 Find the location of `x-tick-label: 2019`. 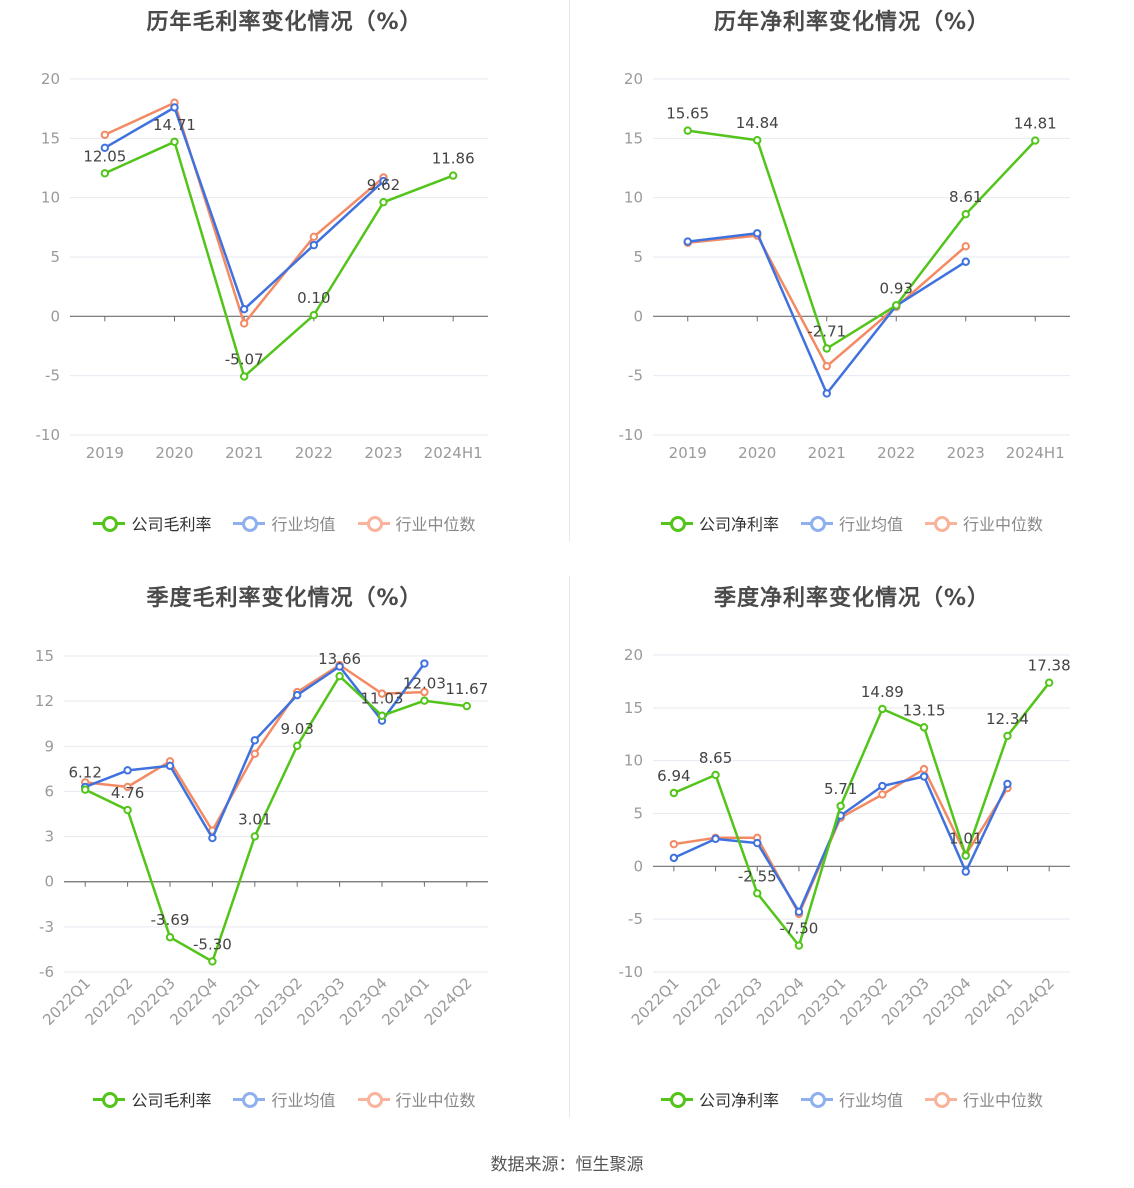

x-tick-label: 2019 is located at coordinates (105, 453).